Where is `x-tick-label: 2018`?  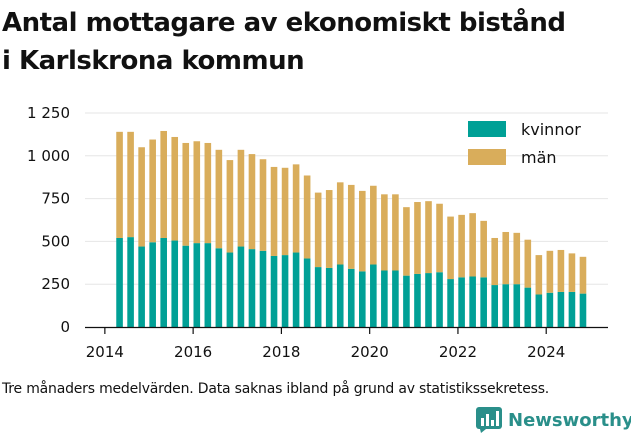 x-tick-label: 2018 is located at coordinates (281, 352).